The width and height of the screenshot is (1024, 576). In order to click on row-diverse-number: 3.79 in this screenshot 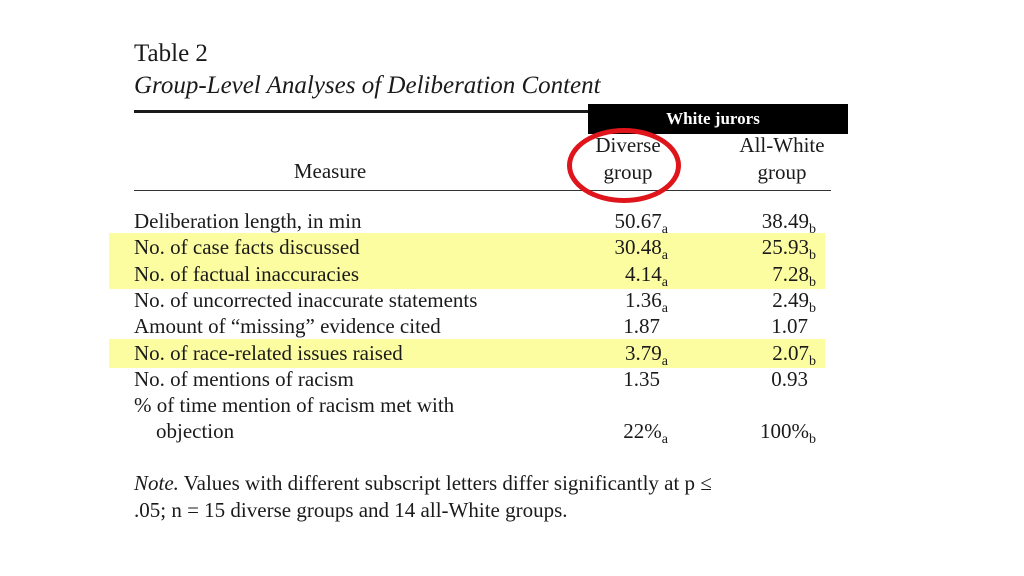, I will do `click(643, 353)`.